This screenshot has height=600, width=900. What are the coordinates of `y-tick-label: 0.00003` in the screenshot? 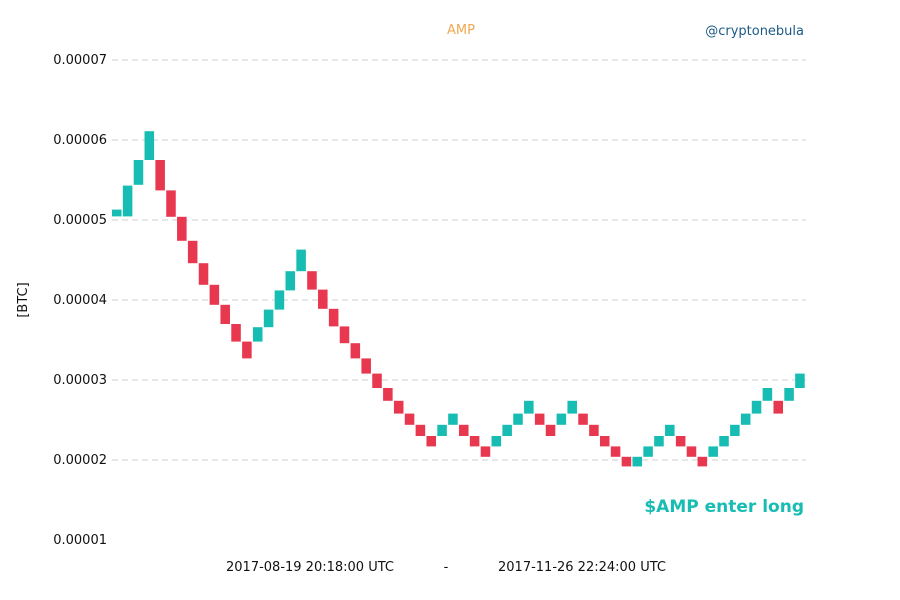 It's located at (80, 380).